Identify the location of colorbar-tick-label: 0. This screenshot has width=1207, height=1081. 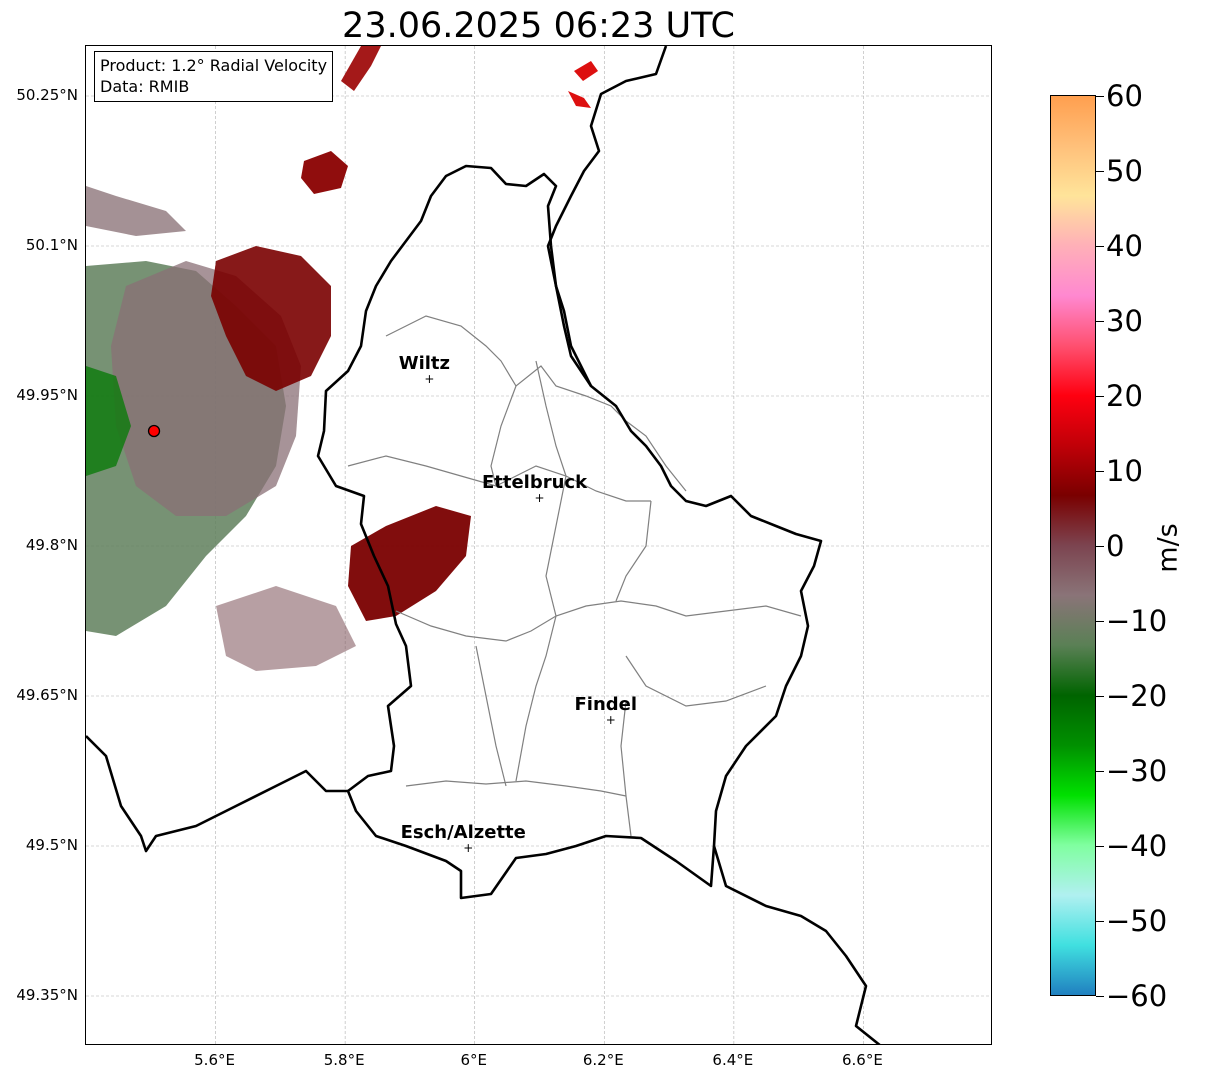
(1115, 546).